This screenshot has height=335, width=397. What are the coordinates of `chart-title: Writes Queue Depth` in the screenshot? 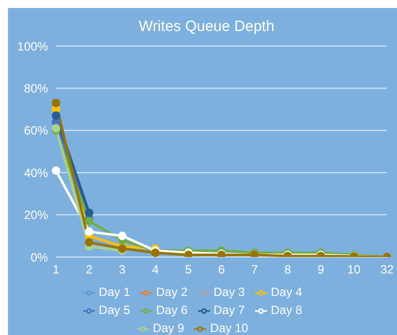 It's located at (207, 26).